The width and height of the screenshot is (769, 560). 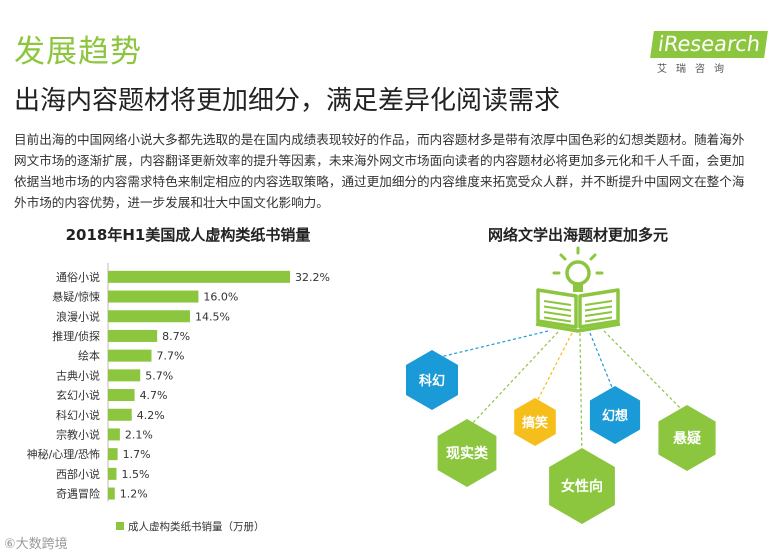 I want to click on value-label: 4.2%, so click(x=151, y=415).